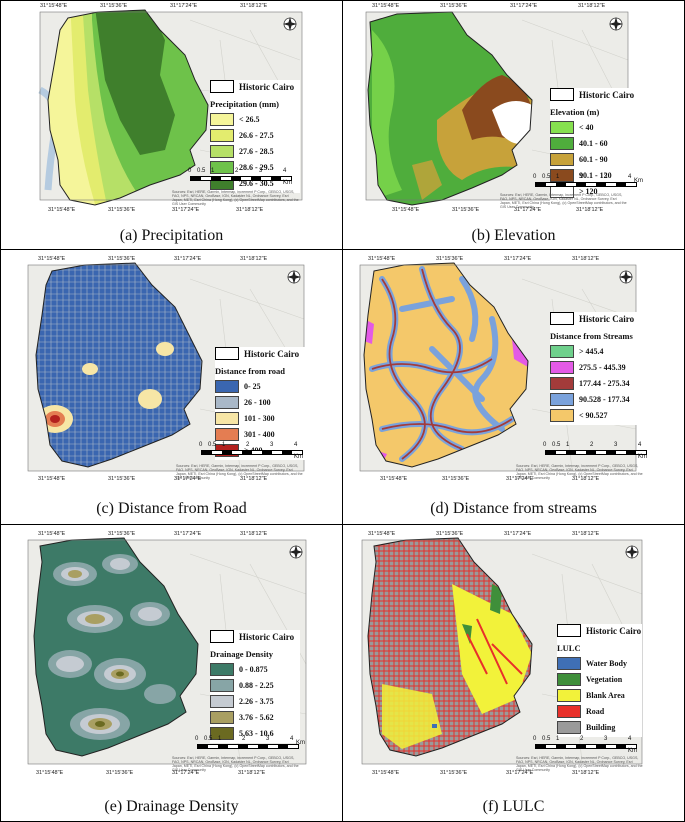 This screenshot has height=822, width=685. I want to click on legend-row: < 90.527, so click(597, 415).